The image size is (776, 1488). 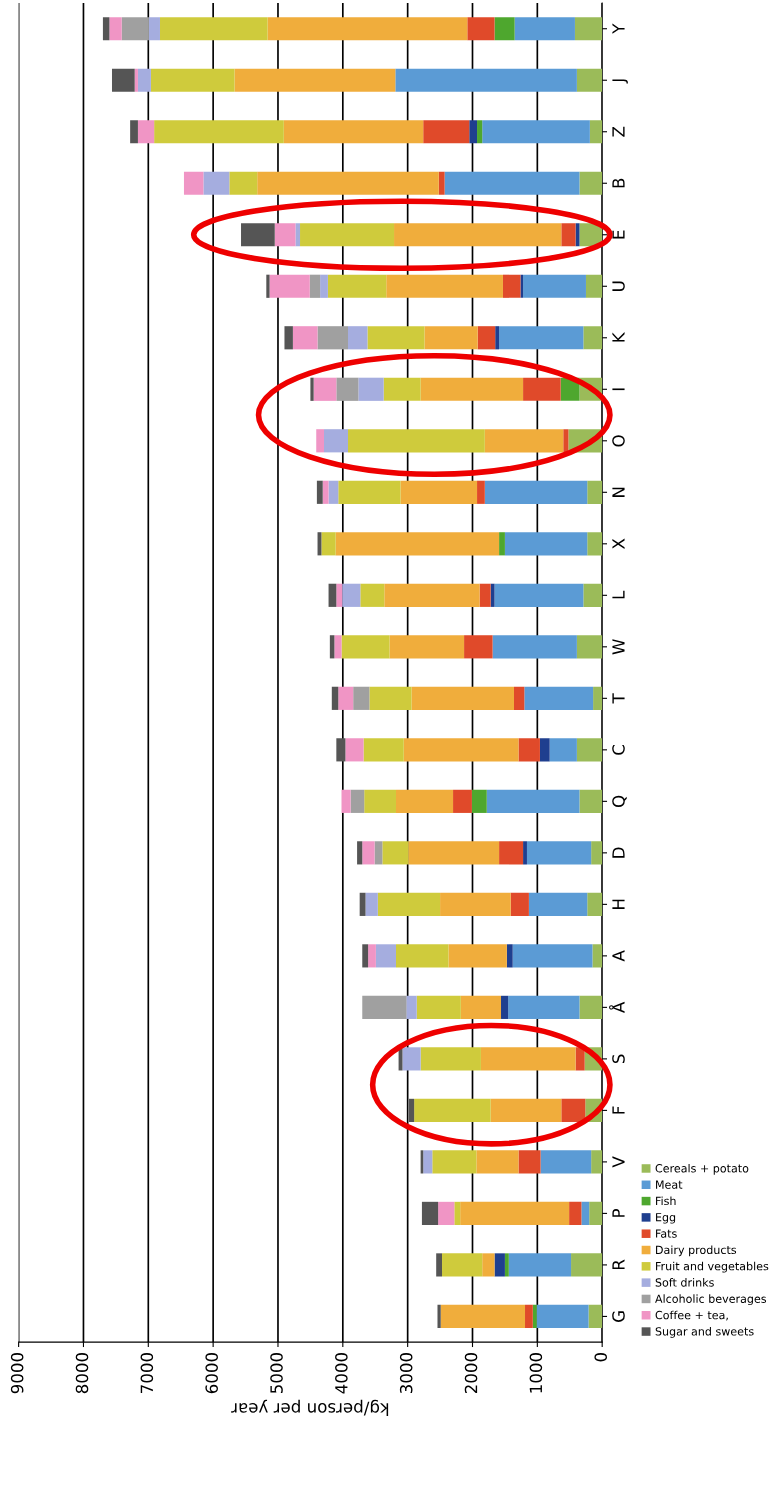 I want to click on y-tick-label: G, so click(x=618, y=1316).